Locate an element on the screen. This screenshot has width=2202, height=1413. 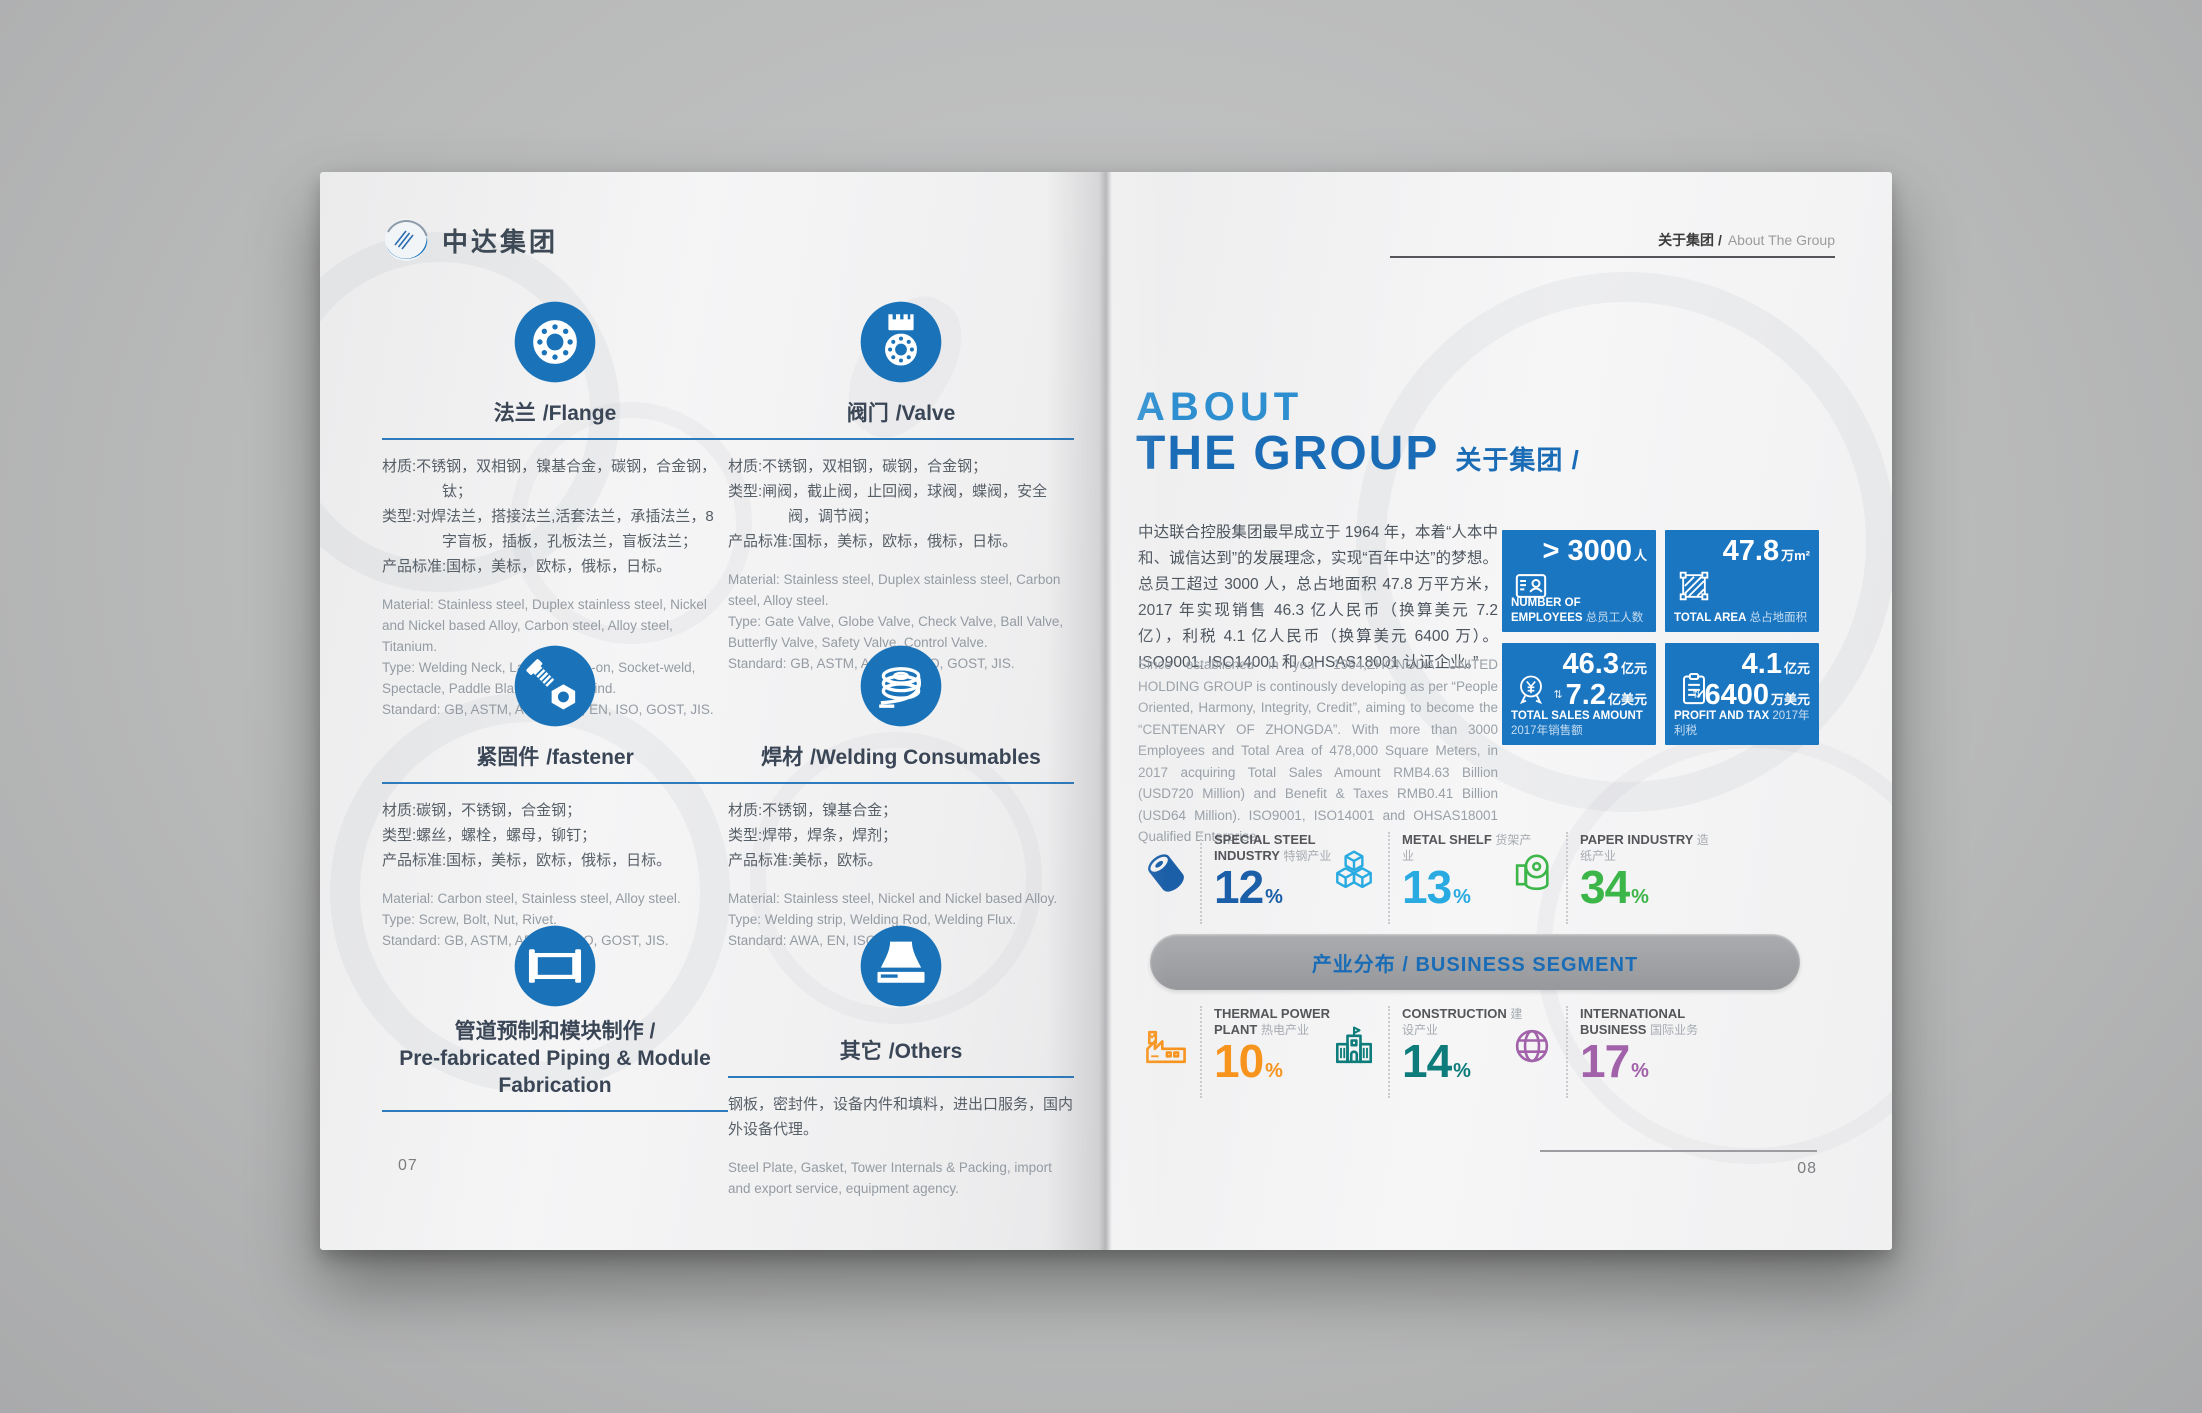
business-segment-banner-label: 产业分布 / BUSINESS SEGMENT is located at coordinates (1475, 964).